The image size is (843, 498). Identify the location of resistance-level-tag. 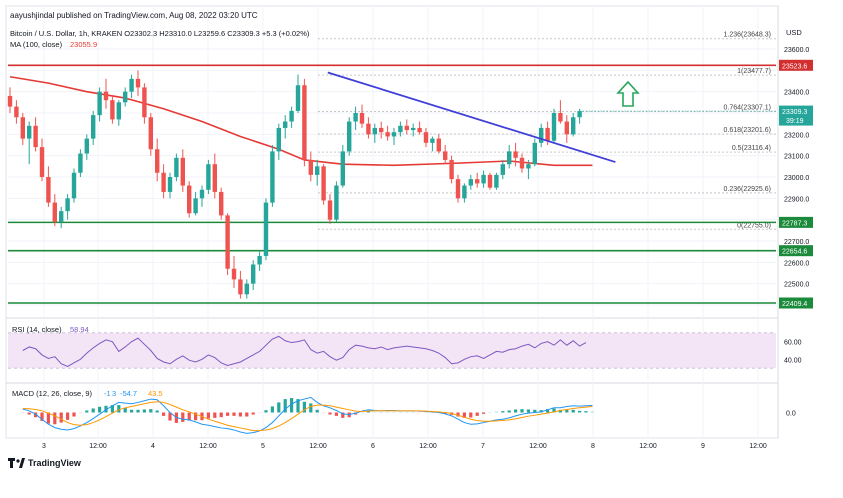
(796, 65).